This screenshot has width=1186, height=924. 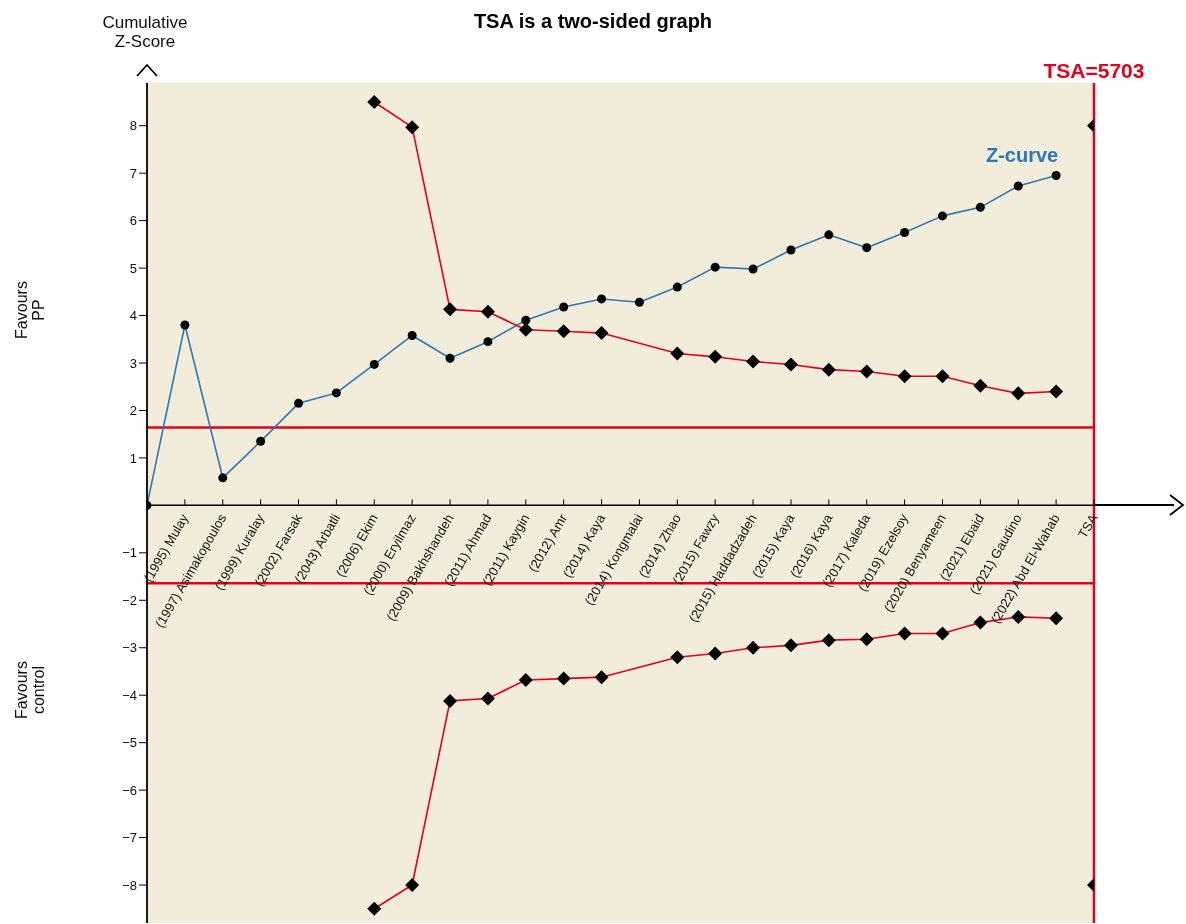 What do you see at coordinates (133, 411) in the screenshot?
I see `y-tick-label: 2` at bounding box center [133, 411].